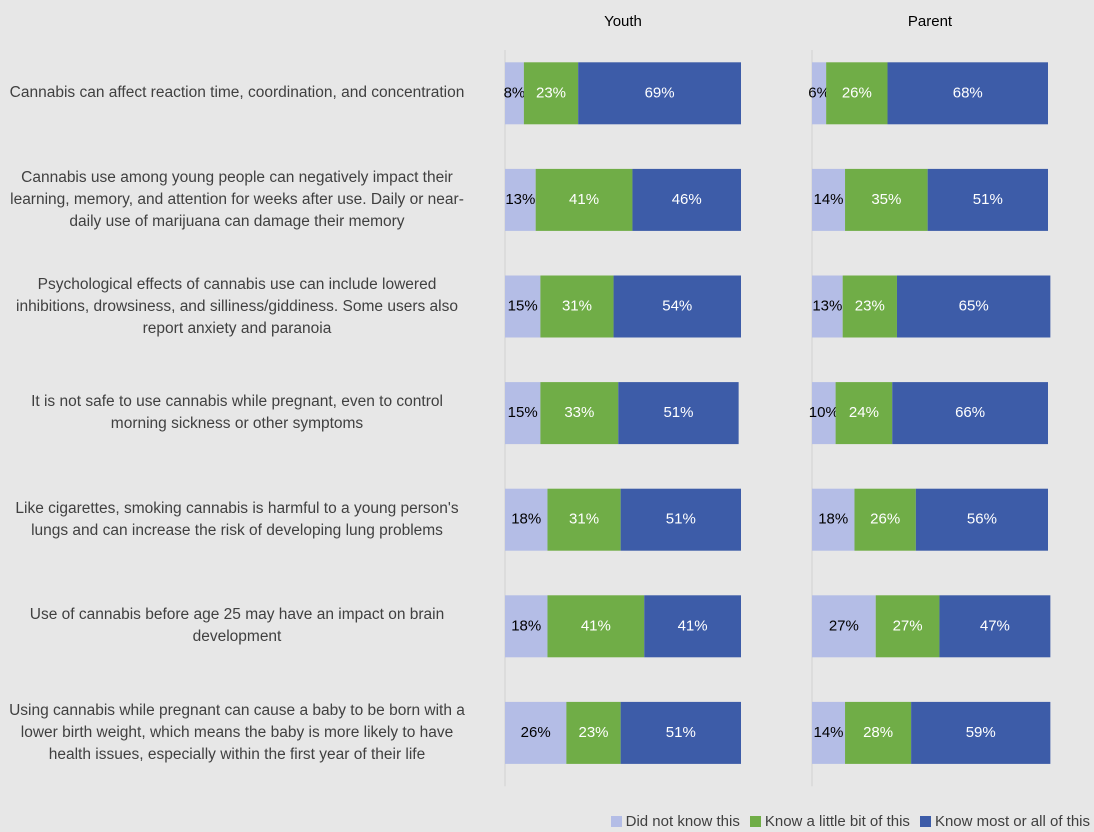 The height and width of the screenshot is (832, 1094). I want to click on legend-item: Know a little bit of this, so click(829, 821).